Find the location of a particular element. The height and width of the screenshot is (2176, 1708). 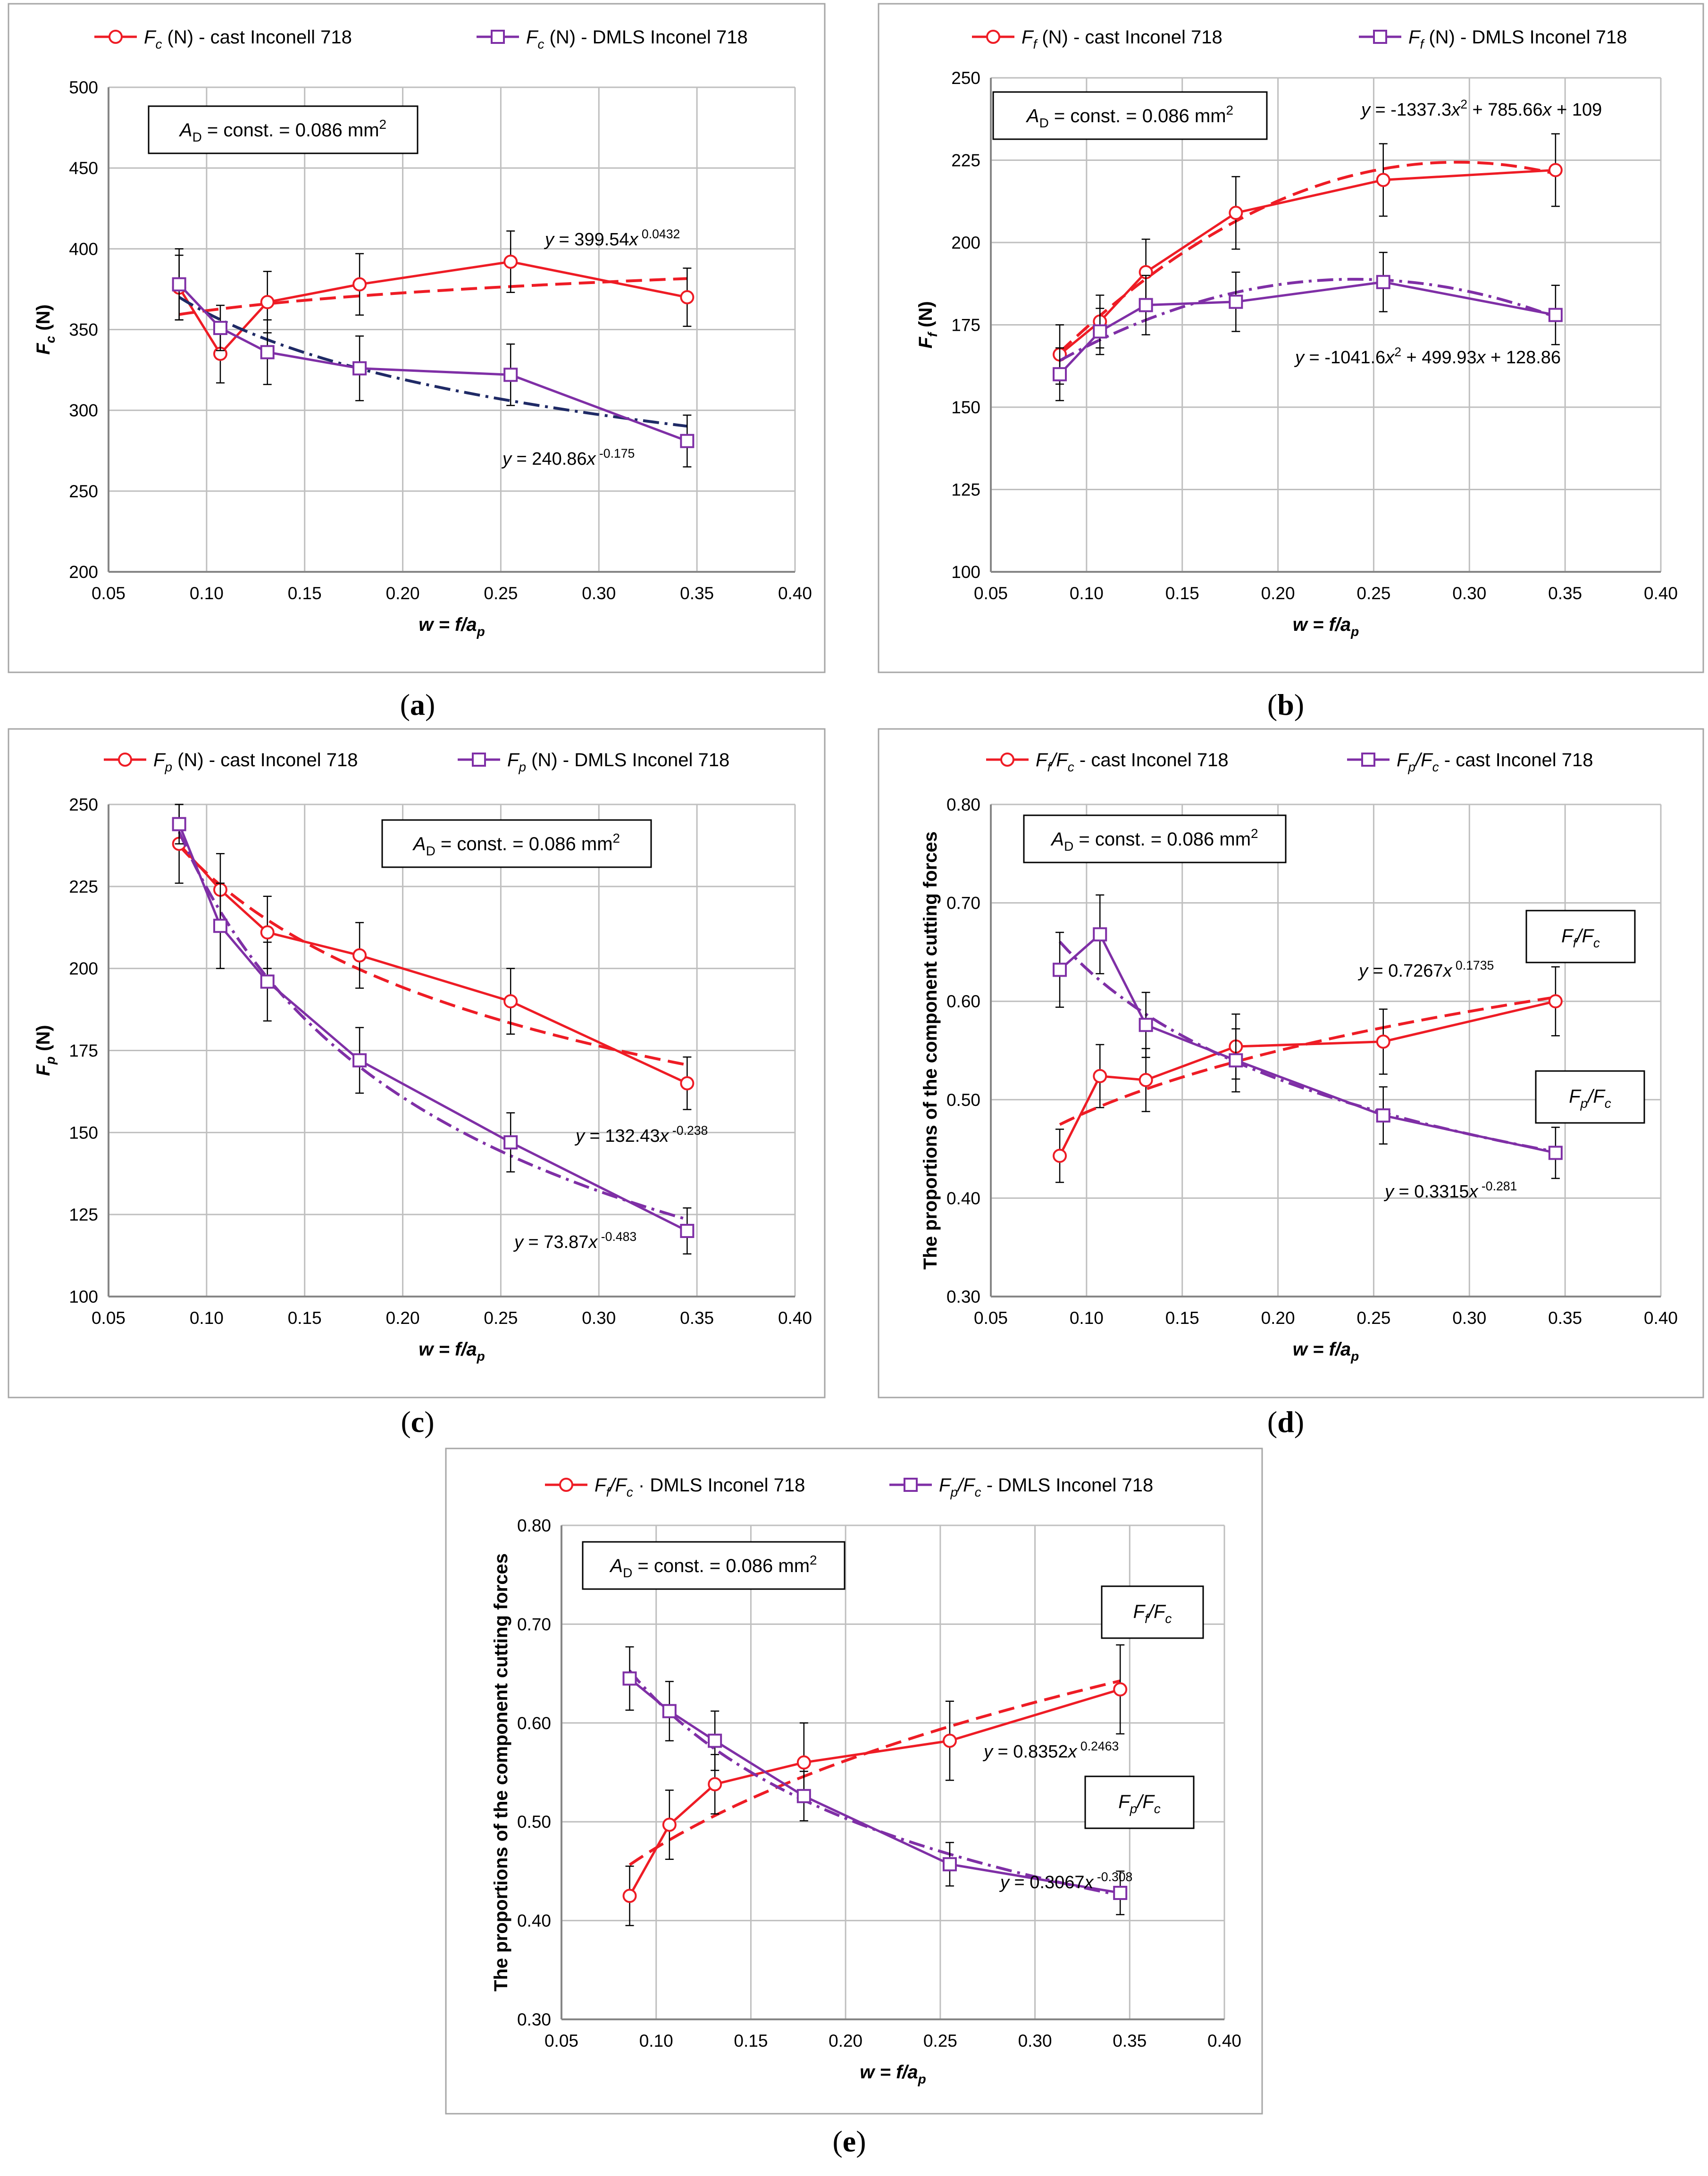

legend-entry: Ff​ (N) - cast Inconel 718 is located at coordinates (1097, 39).